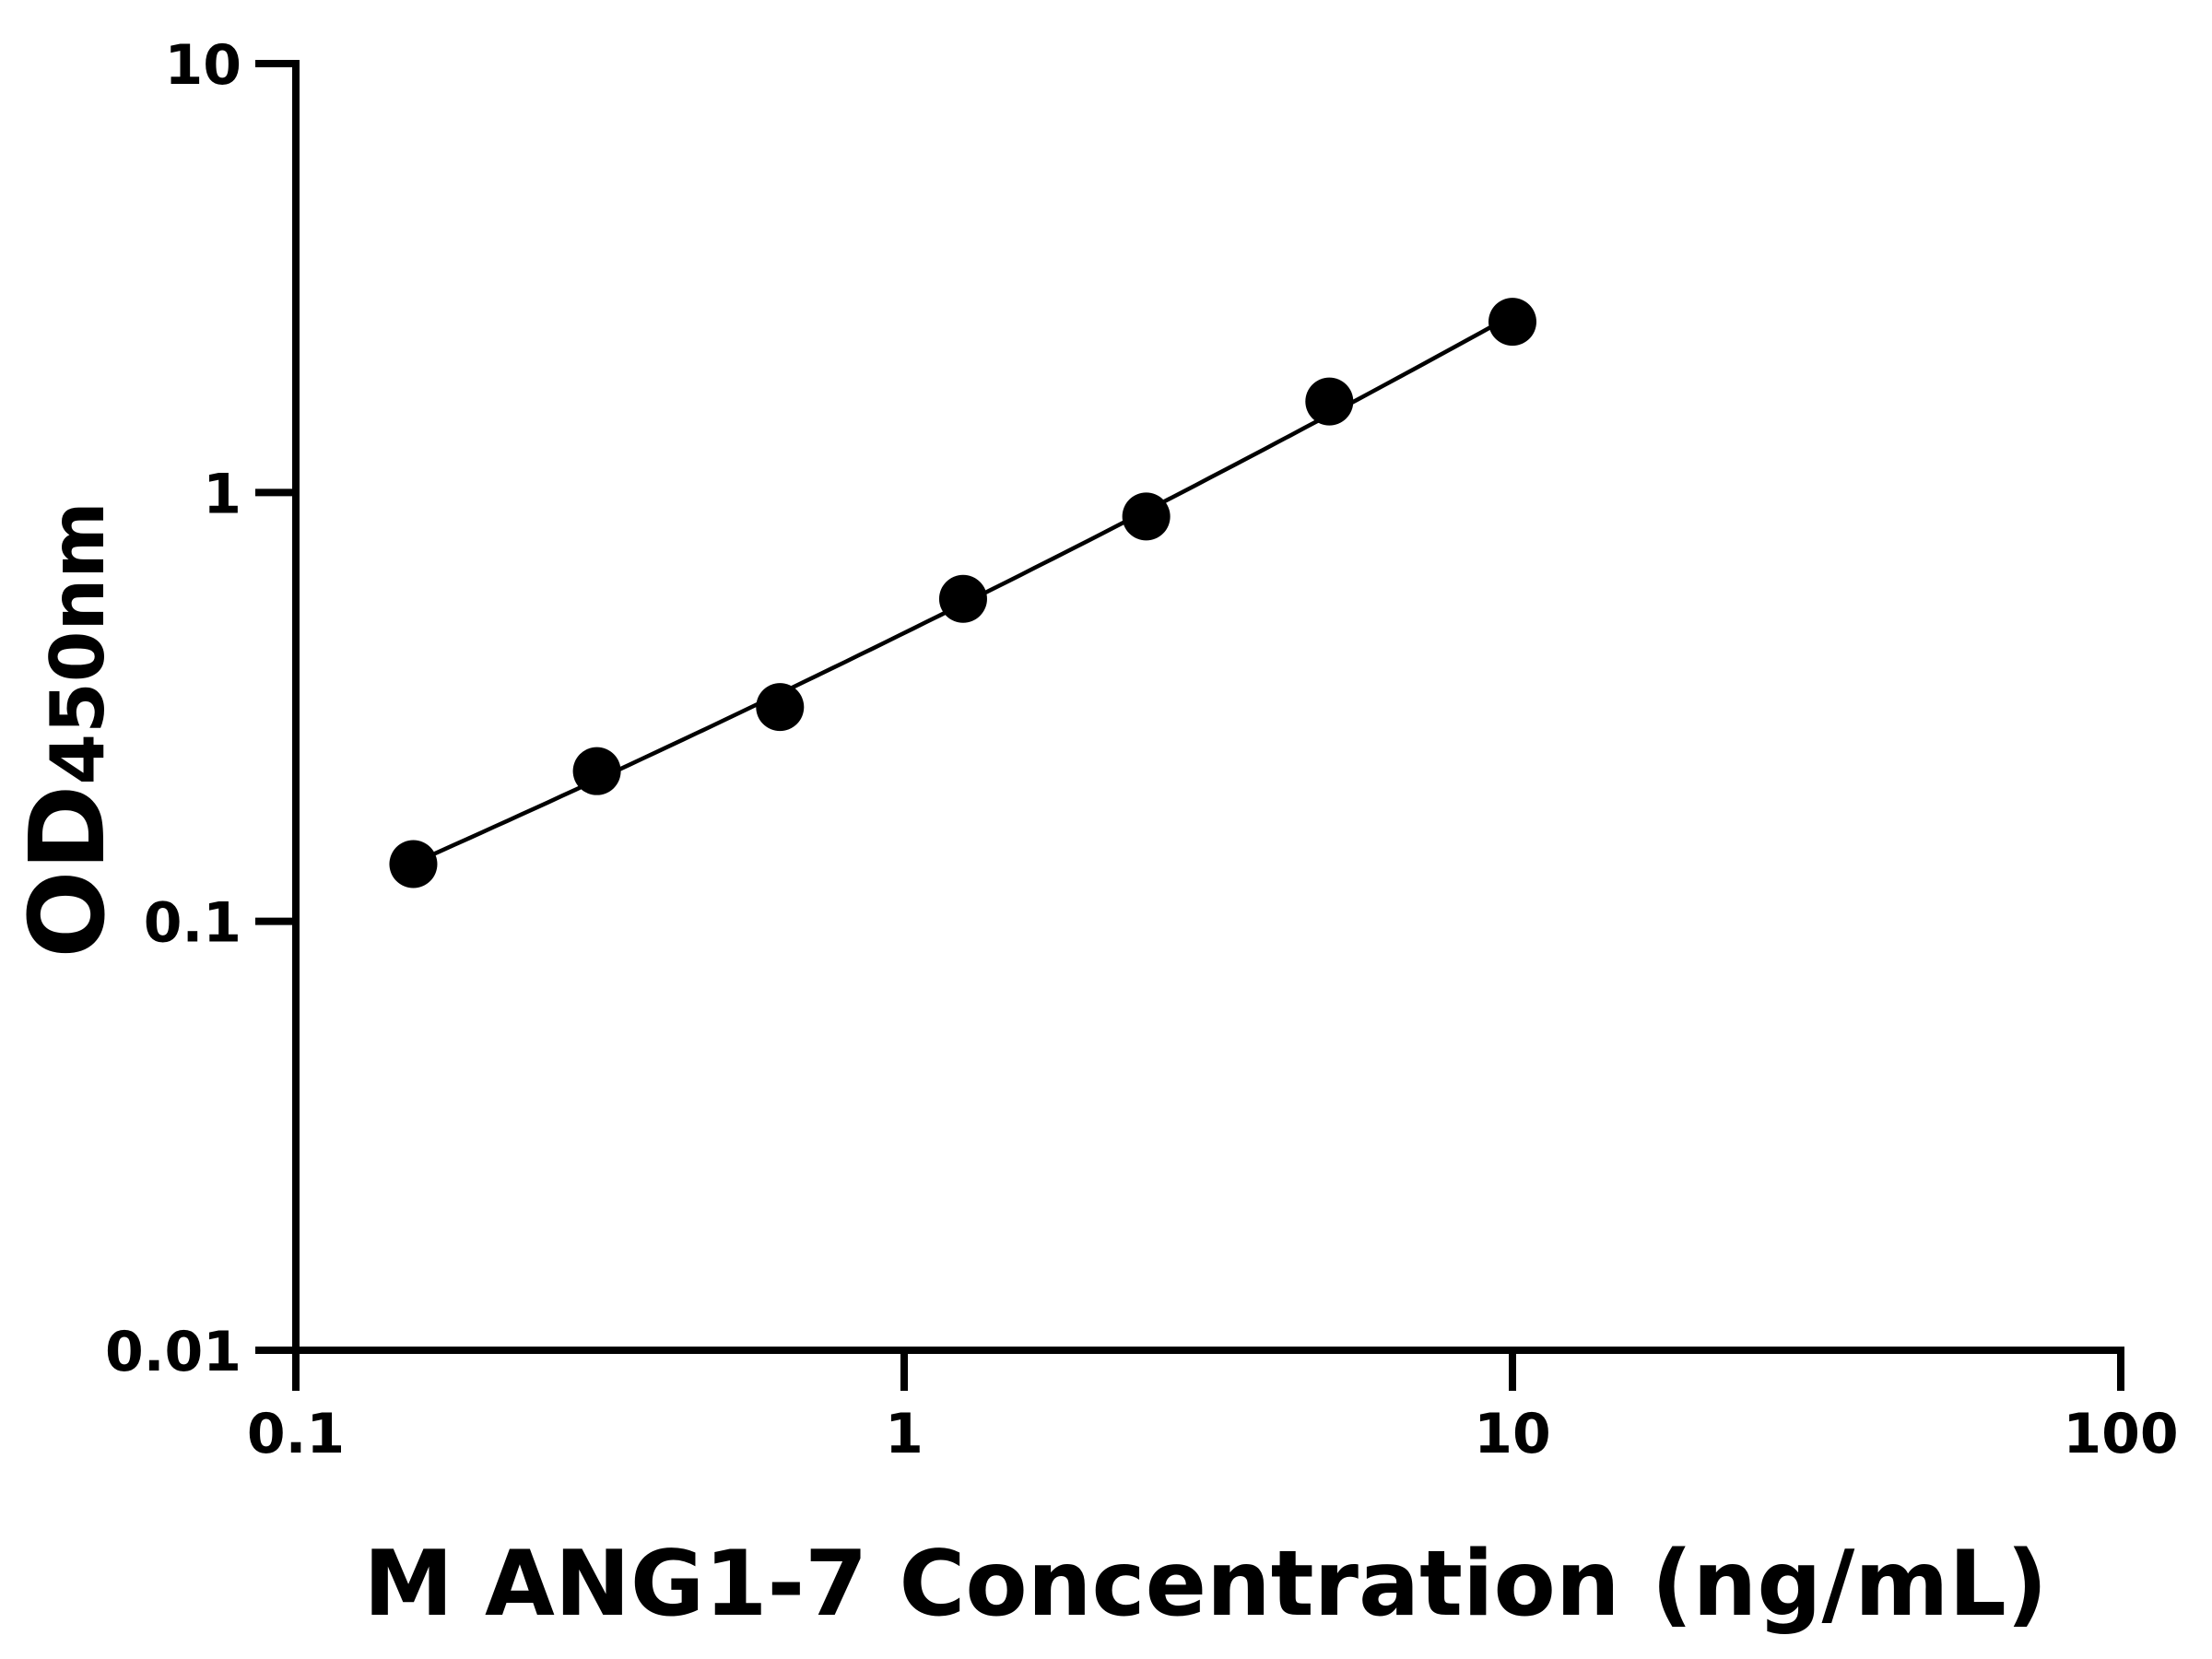 Image resolution: width=2212 pixels, height=1659 pixels. I want to click on x-tick-label: 100, so click(2120, 1434).